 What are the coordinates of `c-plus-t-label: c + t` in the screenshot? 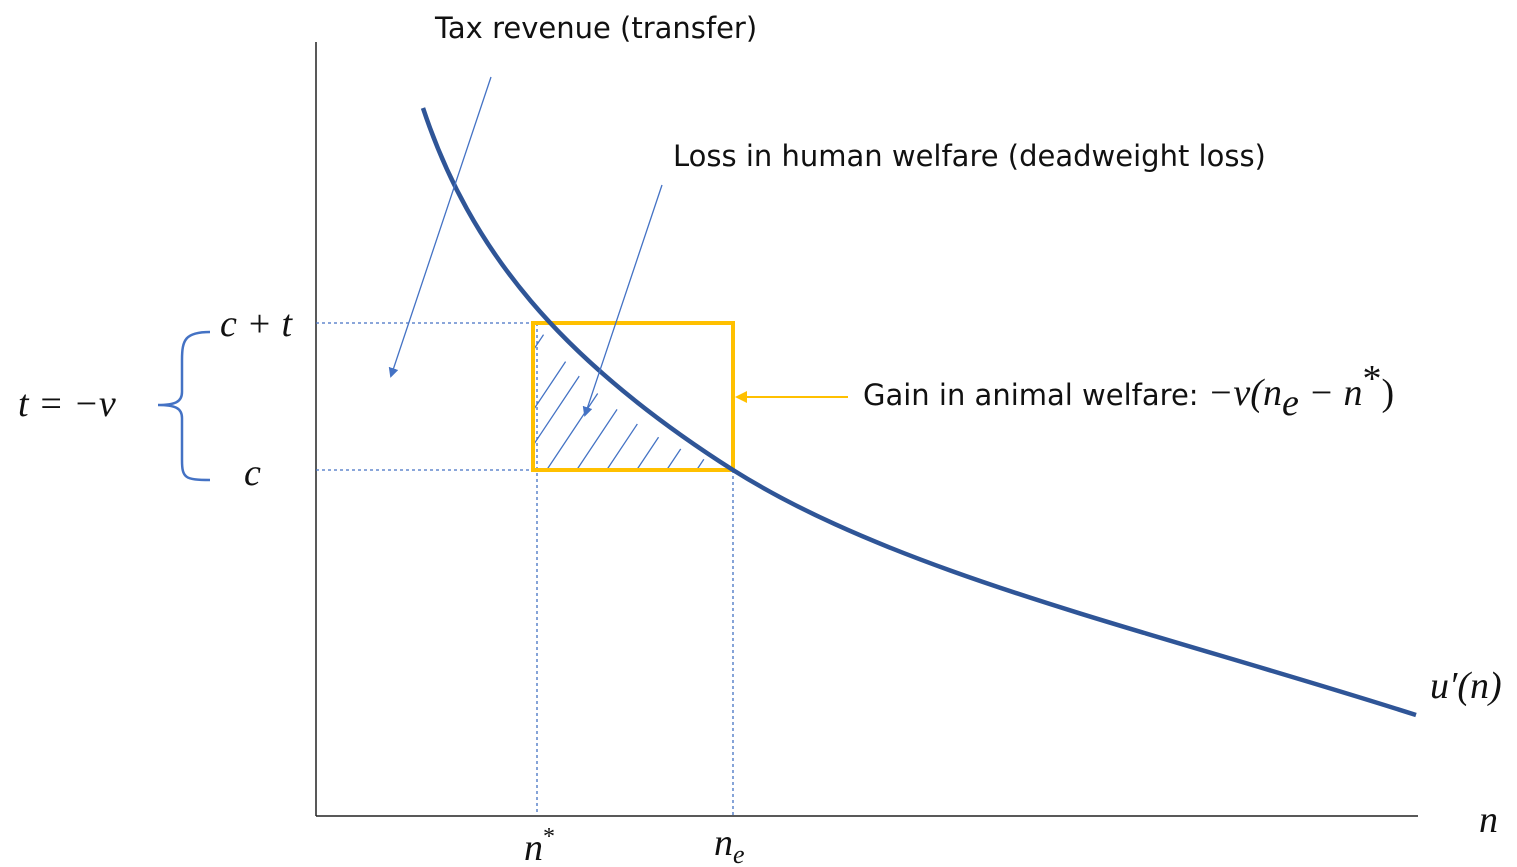 It's located at (257, 324).